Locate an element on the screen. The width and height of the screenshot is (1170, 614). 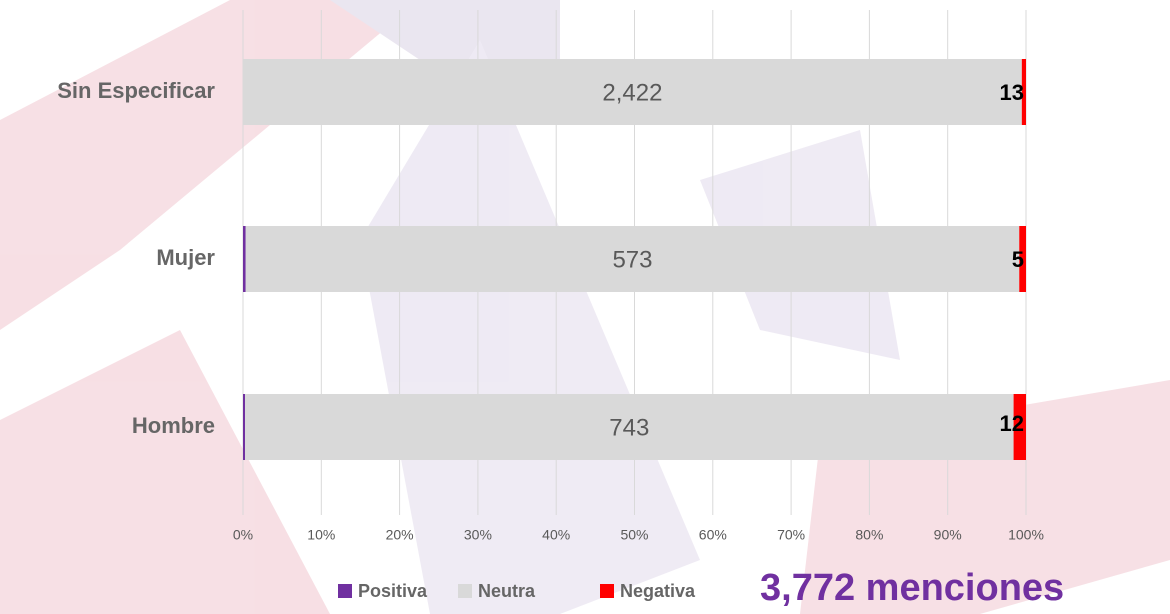
x-tick-label: 70% is located at coordinates (791, 535).